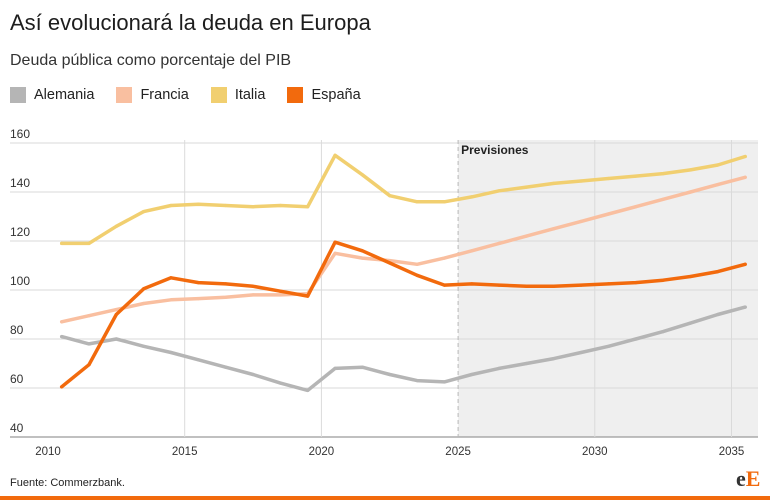 This screenshot has height=500, width=770. Describe the element at coordinates (295, 95) in the screenshot. I see `legend-swatch-espana` at that location.